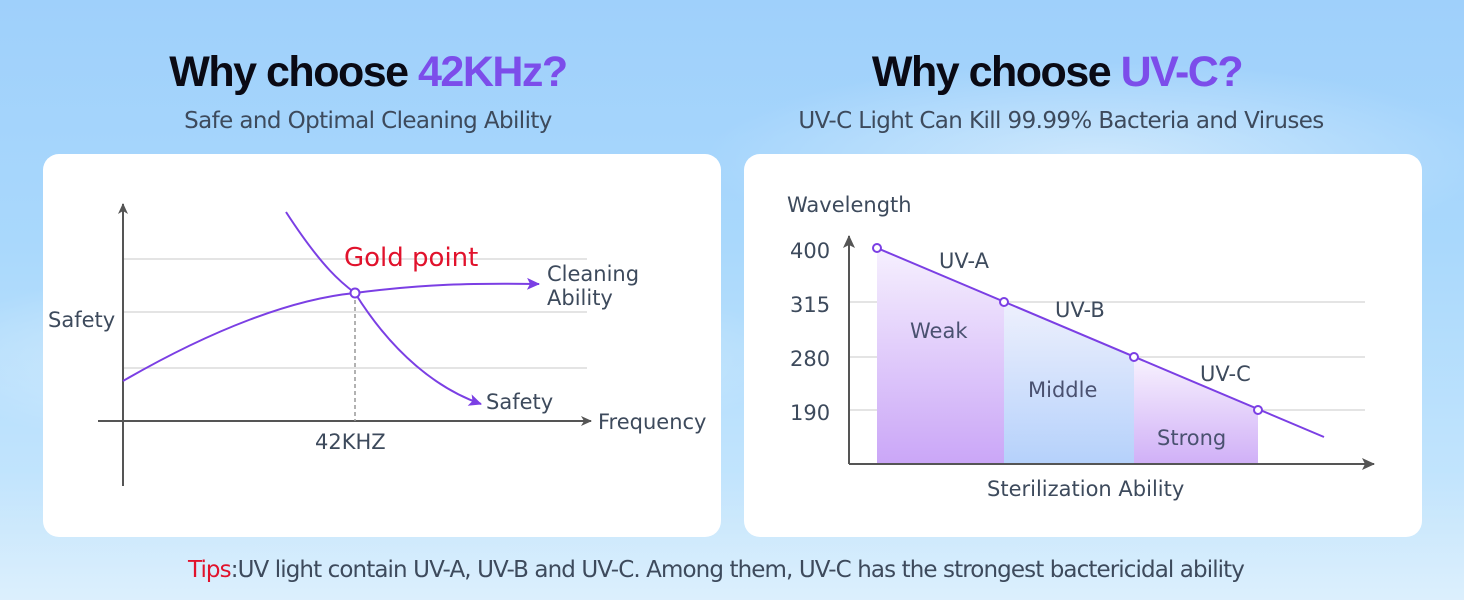 The image size is (1464, 600). What do you see at coordinates (1085, 489) in the screenshot?
I see `x-axis-label: Sterilization Ability` at bounding box center [1085, 489].